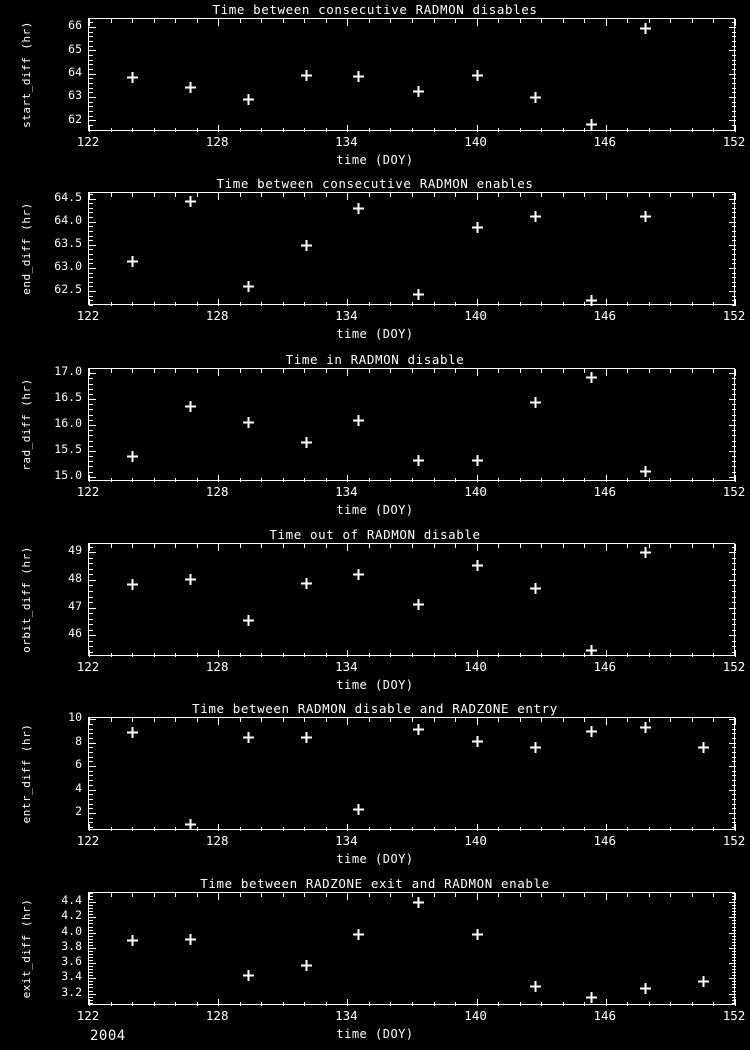 The width and height of the screenshot is (750, 1050). I want to click on y-tick-label: 63.0, so click(68, 265).